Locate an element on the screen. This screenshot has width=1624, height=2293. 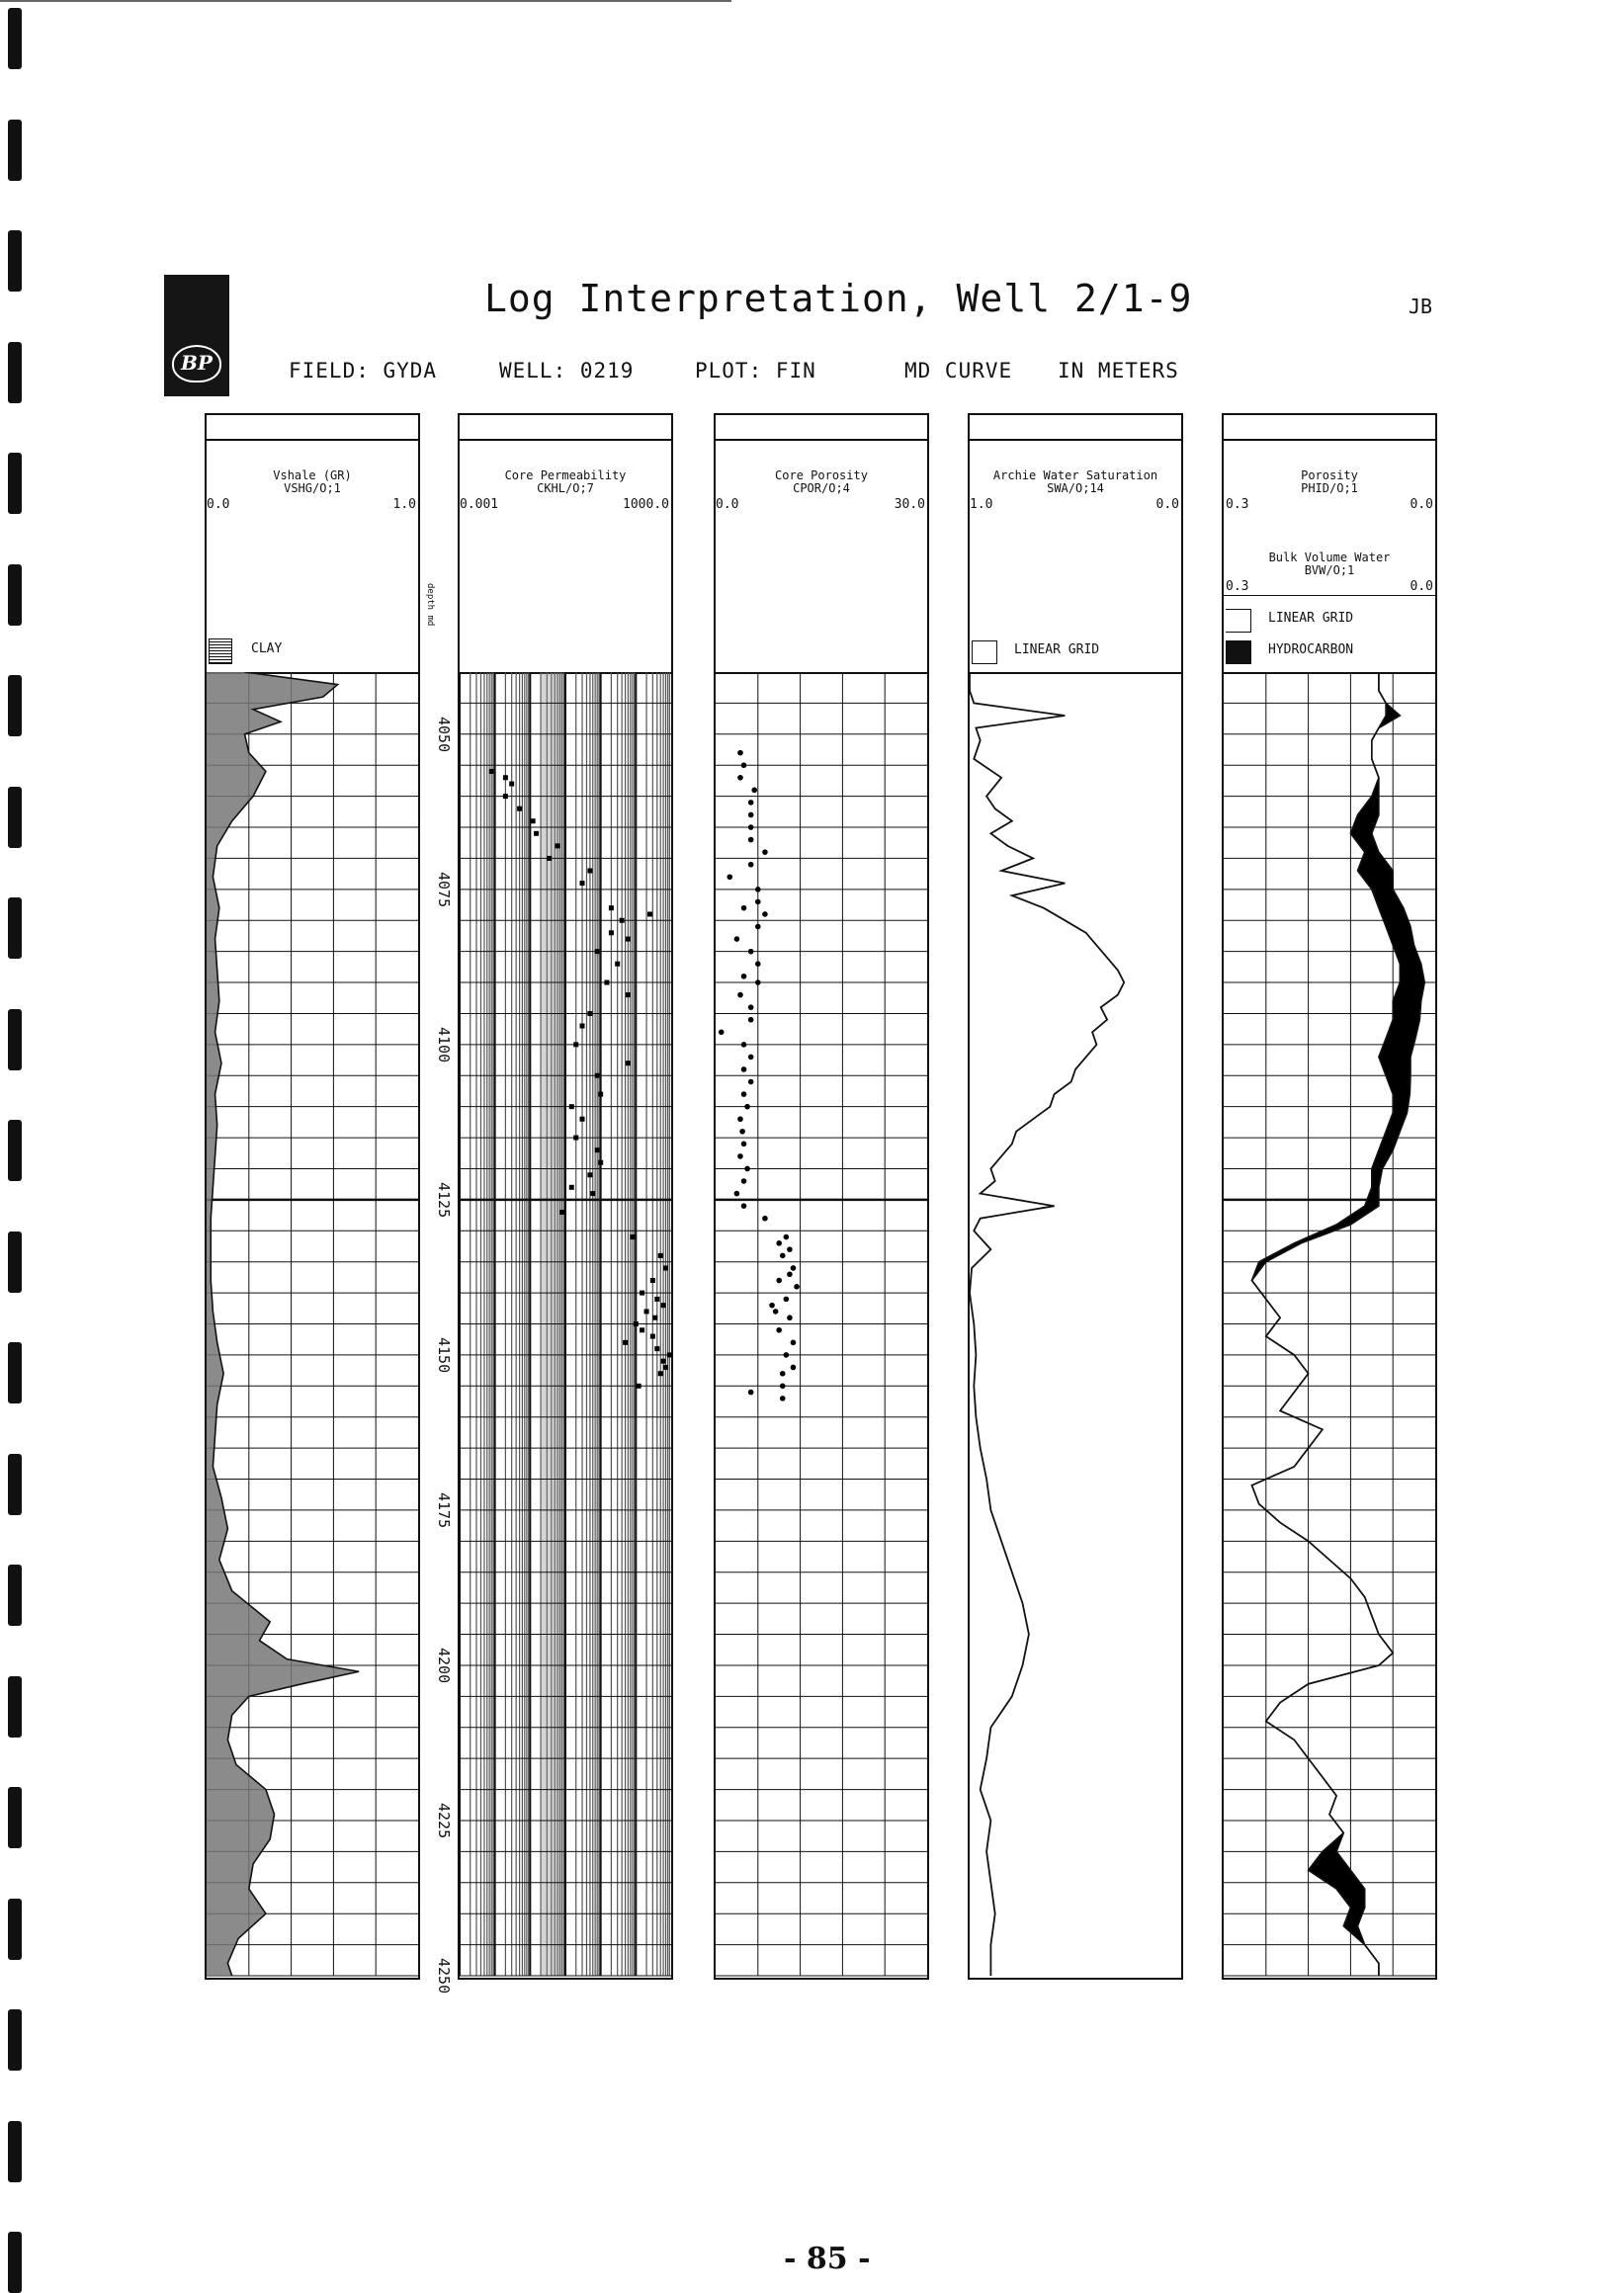
legend-hydrocarbon: HYDROCARBON is located at coordinates (1311, 649).